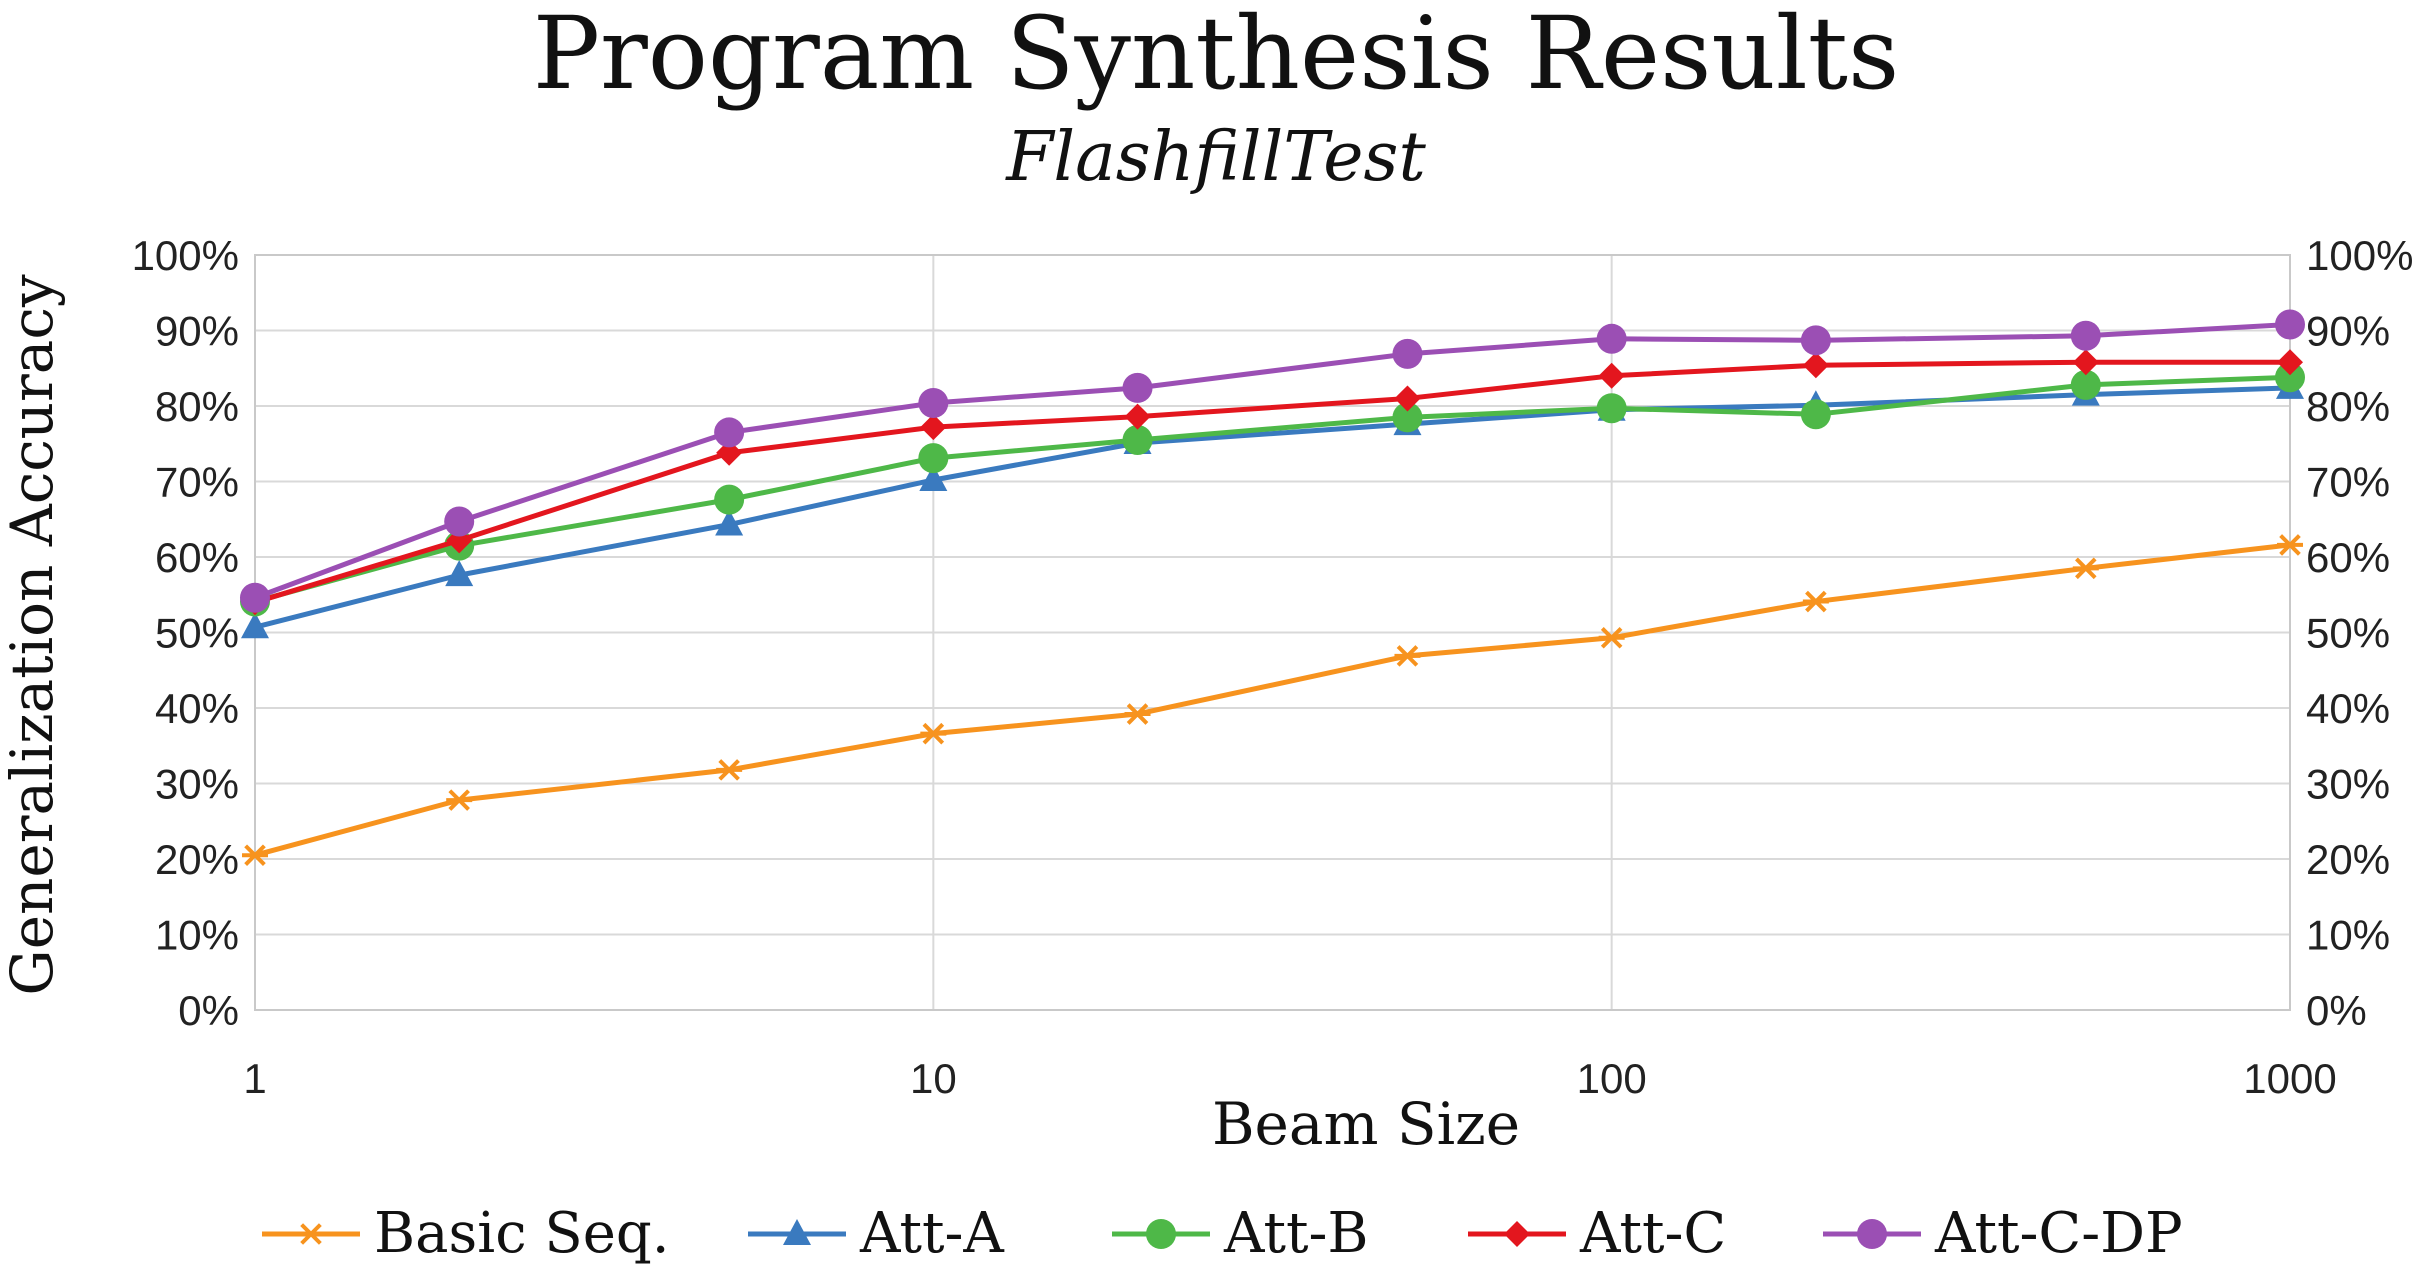 Image resolution: width=2432 pixels, height=1266 pixels. What do you see at coordinates (522, 1233) in the screenshot?
I see `legend-label: Basic Seq.` at bounding box center [522, 1233].